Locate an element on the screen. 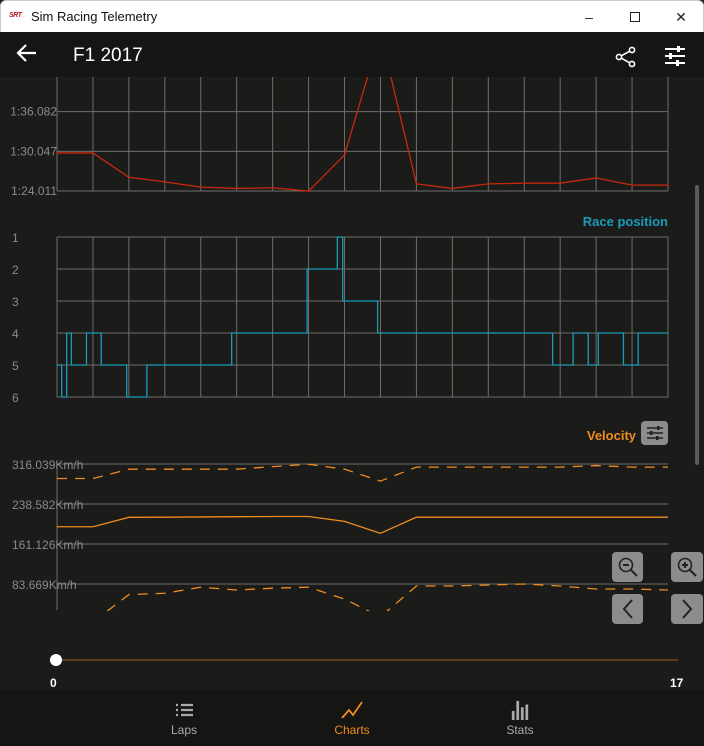  velocity-tick-label: 238.582Km/h is located at coordinates (47, 505).